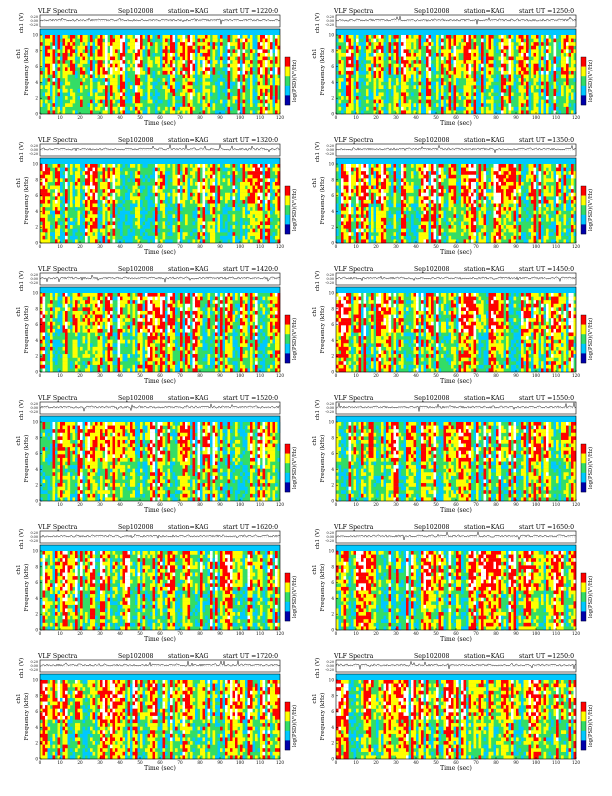 The width and height of the screenshot is (612, 796). What do you see at coordinates (456, 32) in the screenshot?
I see `spectrogram-band-top` at bounding box center [456, 32].